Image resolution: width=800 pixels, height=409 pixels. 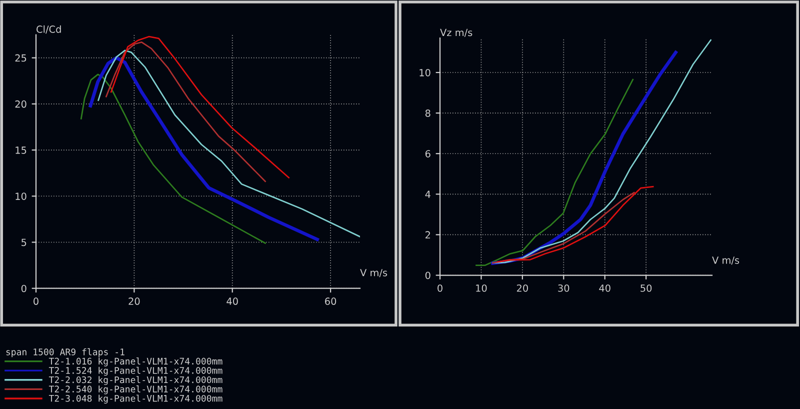 I want to click on y-tick-label: 5, so click(x=24, y=242).